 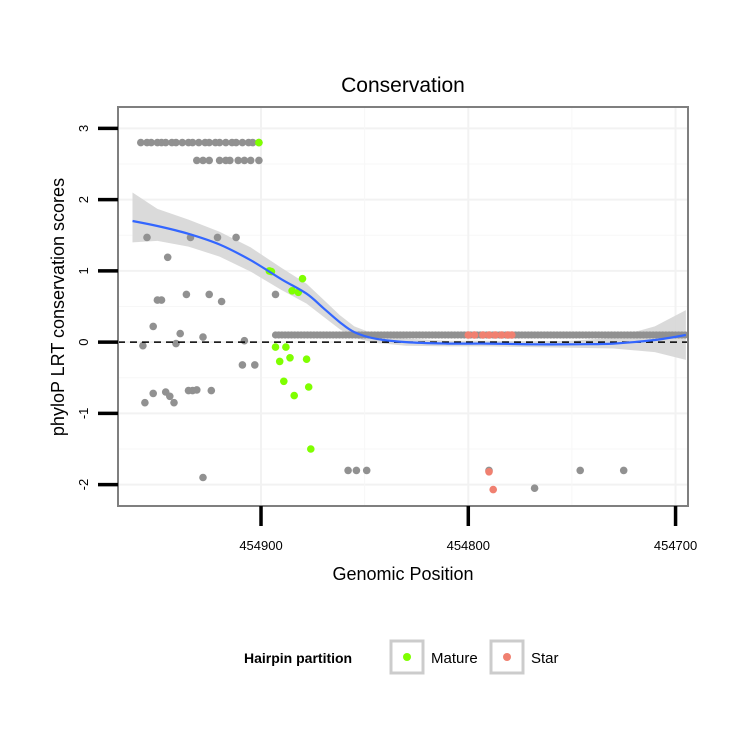 I want to click on legend: Hairpin partition Mature Star, so click(x=401, y=657).